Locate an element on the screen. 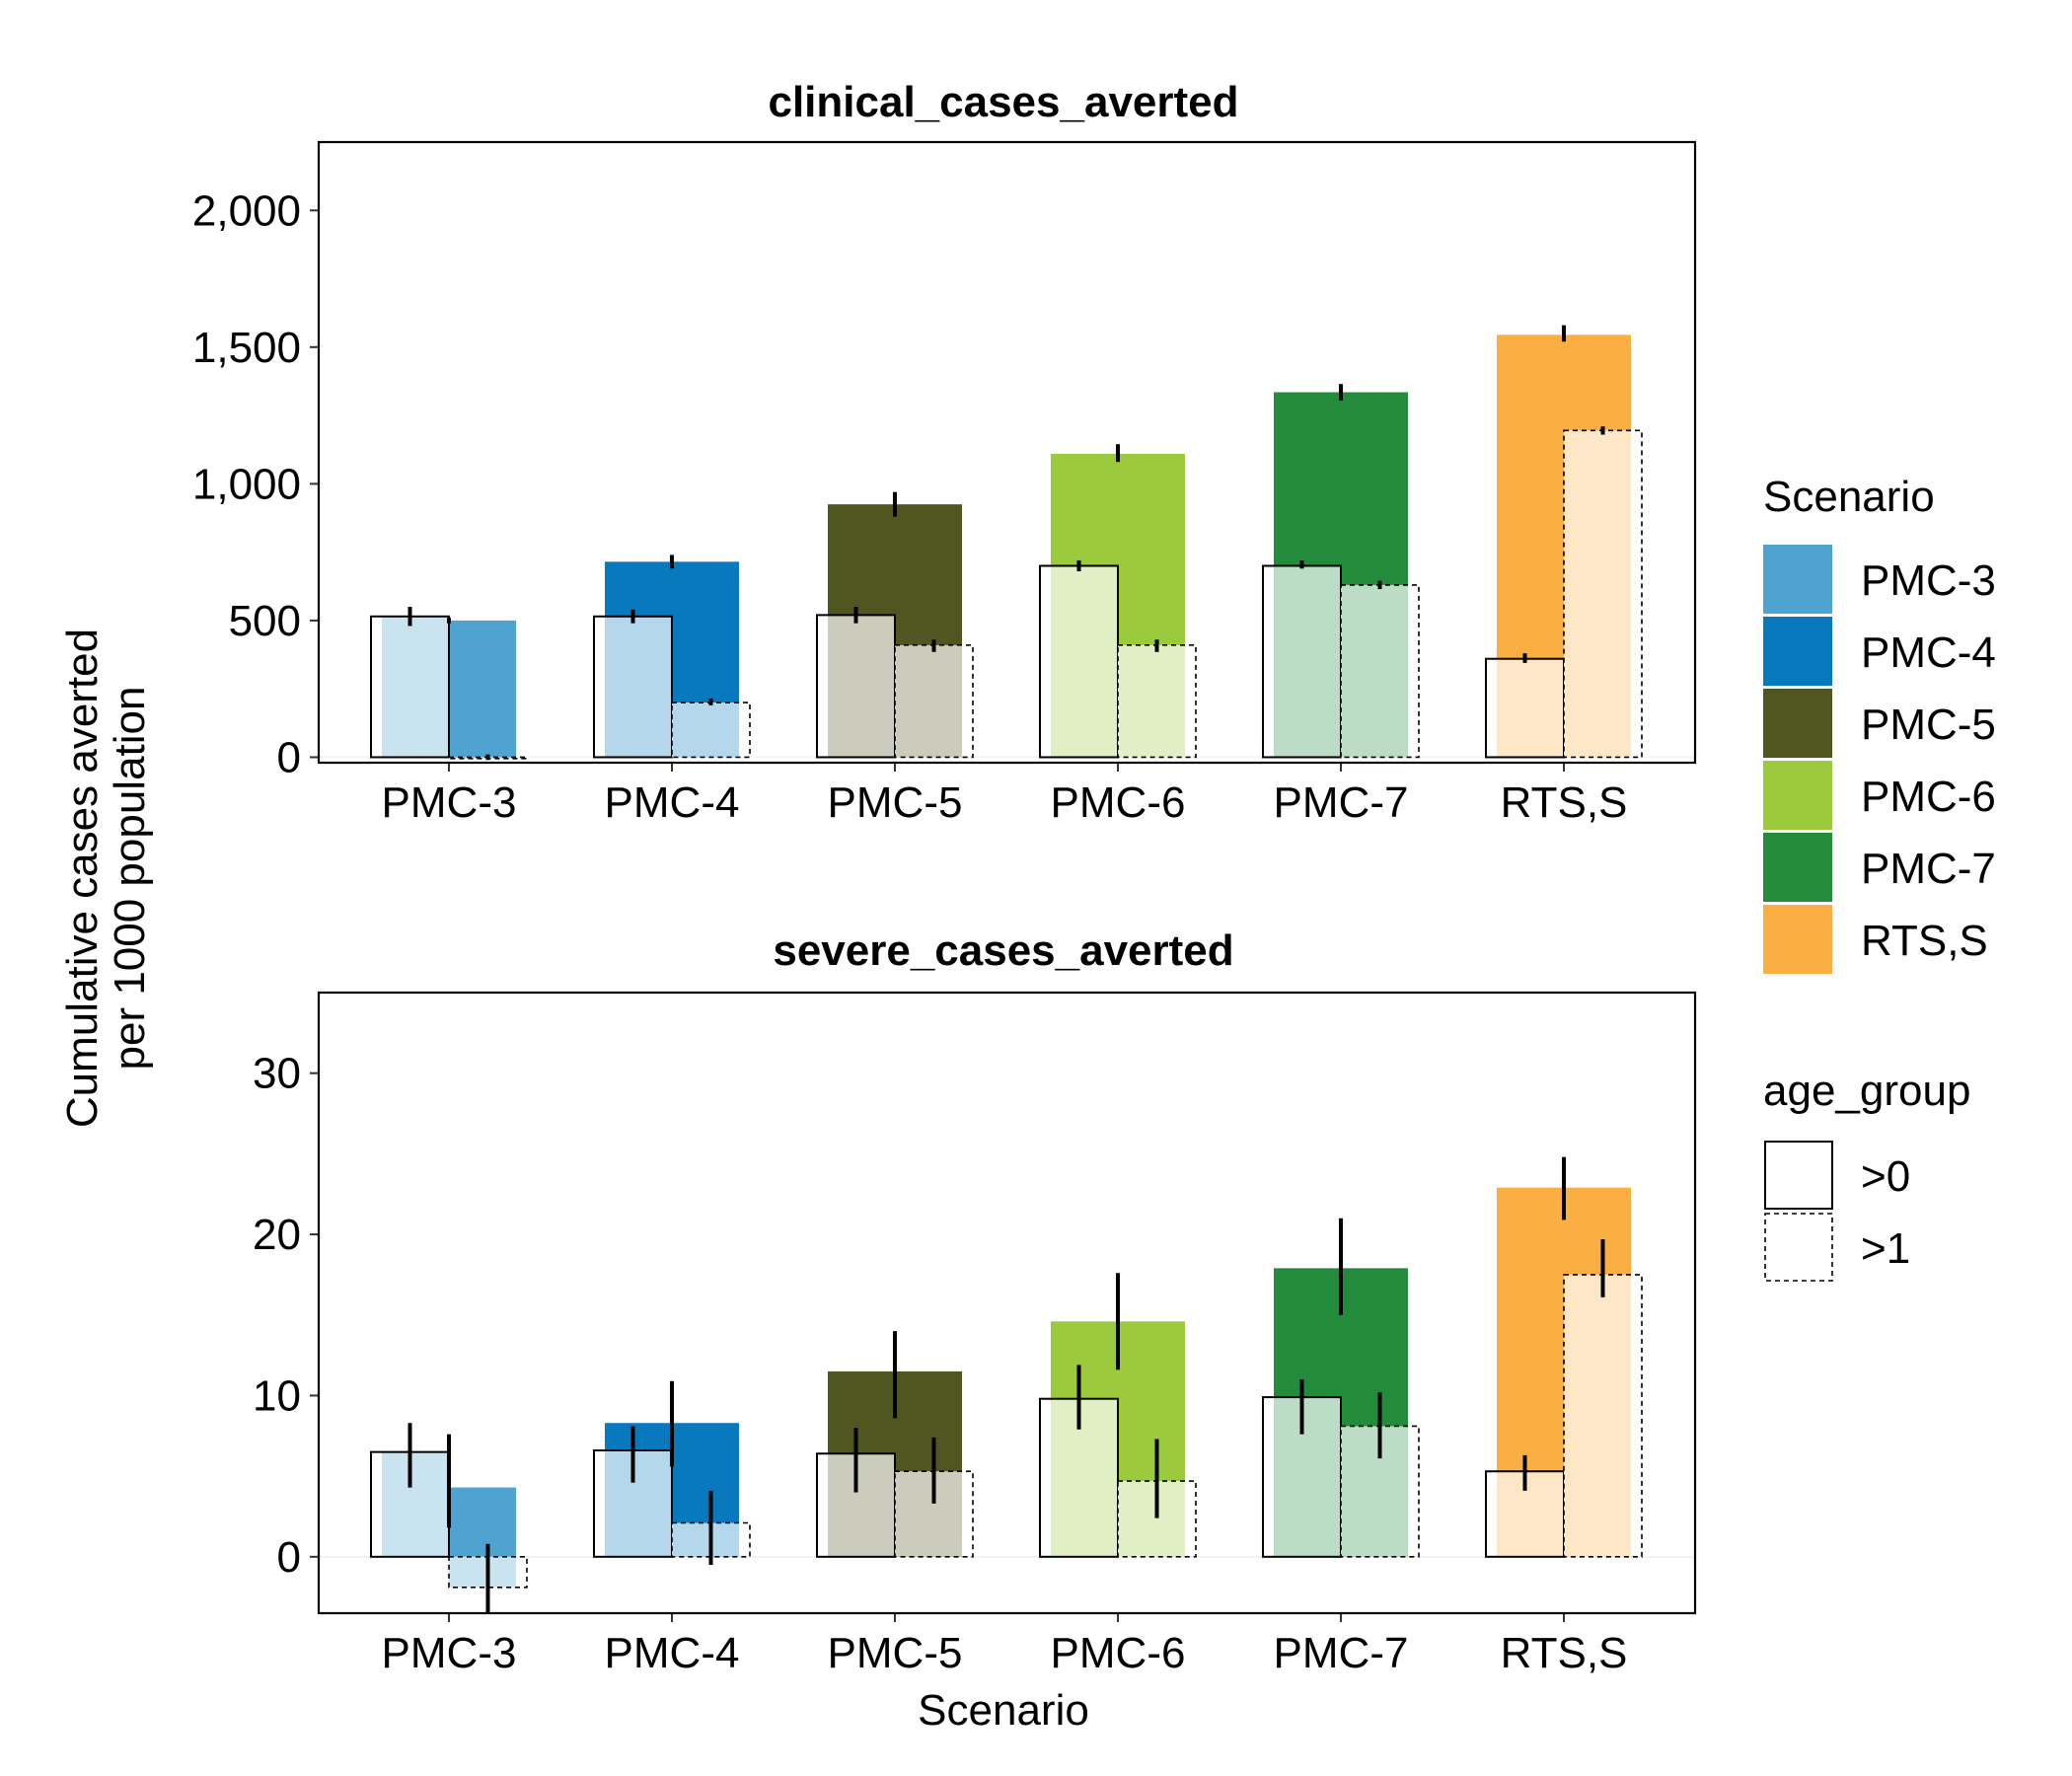 The width and height of the screenshot is (2072, 1776). y-tick-label: 1,000 is located at coordinates (247, 484).